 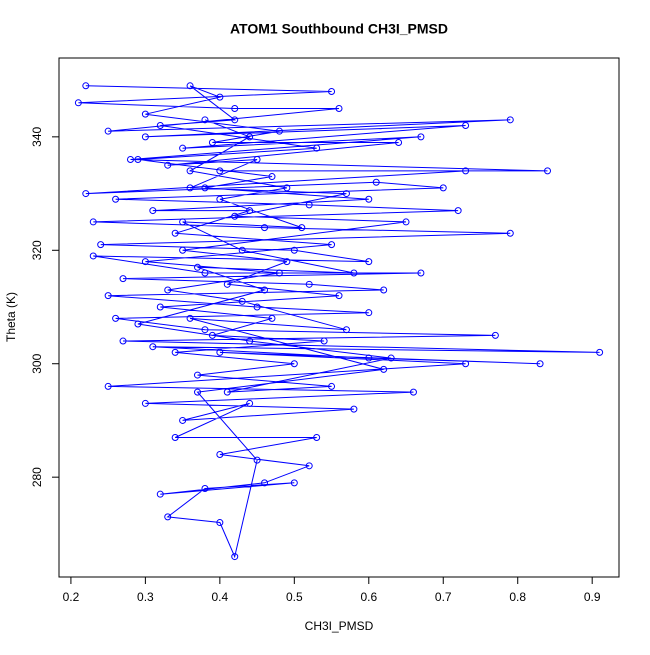 I want to click on x-tick-label: 0.9, so click(x=592, y=597).